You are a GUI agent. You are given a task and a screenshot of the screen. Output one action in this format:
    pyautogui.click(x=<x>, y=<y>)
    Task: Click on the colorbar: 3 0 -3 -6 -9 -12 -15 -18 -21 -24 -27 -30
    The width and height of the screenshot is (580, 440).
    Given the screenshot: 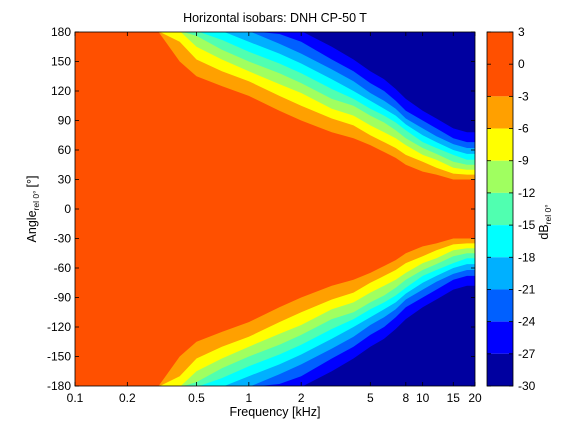 What is the action you would take?
    pyautogui.click(x=511, y=209)
    